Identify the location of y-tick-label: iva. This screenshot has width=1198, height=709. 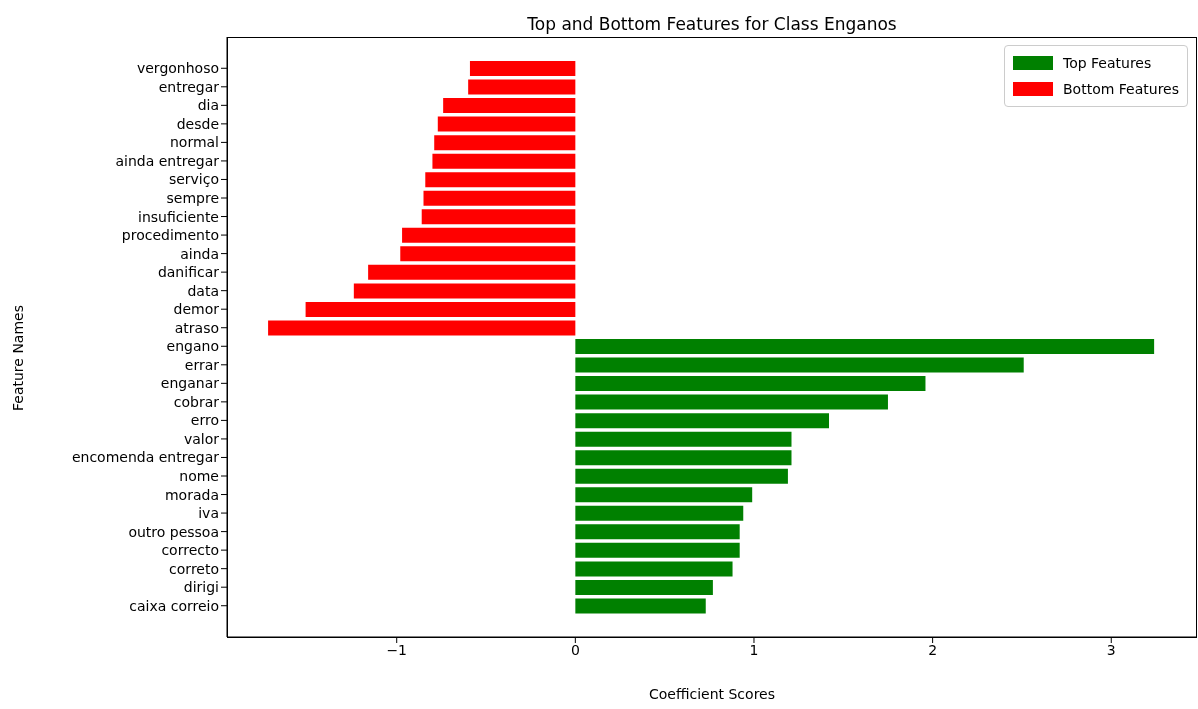
(208, 513).